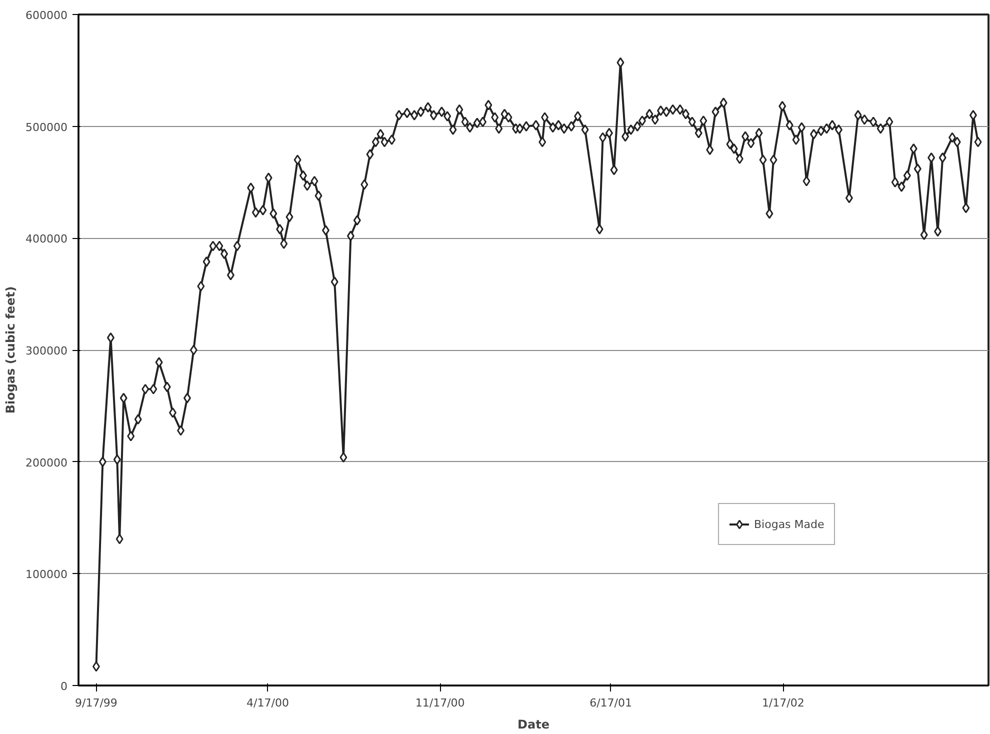  I want to click on y-tick-label: 0, so click(64, 686).